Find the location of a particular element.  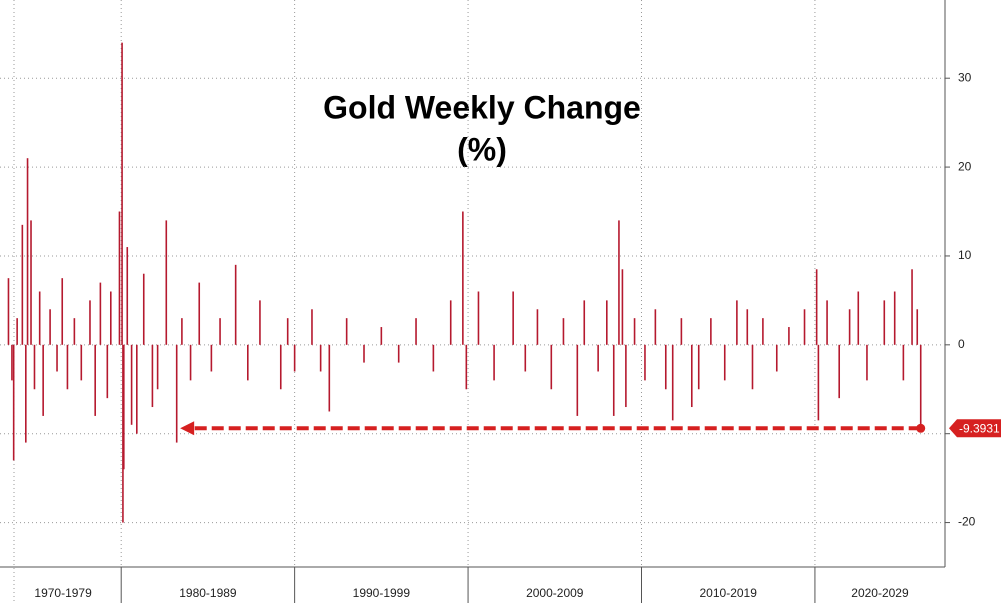

y-tick-label: -20 is located at coordinates (967, 522).